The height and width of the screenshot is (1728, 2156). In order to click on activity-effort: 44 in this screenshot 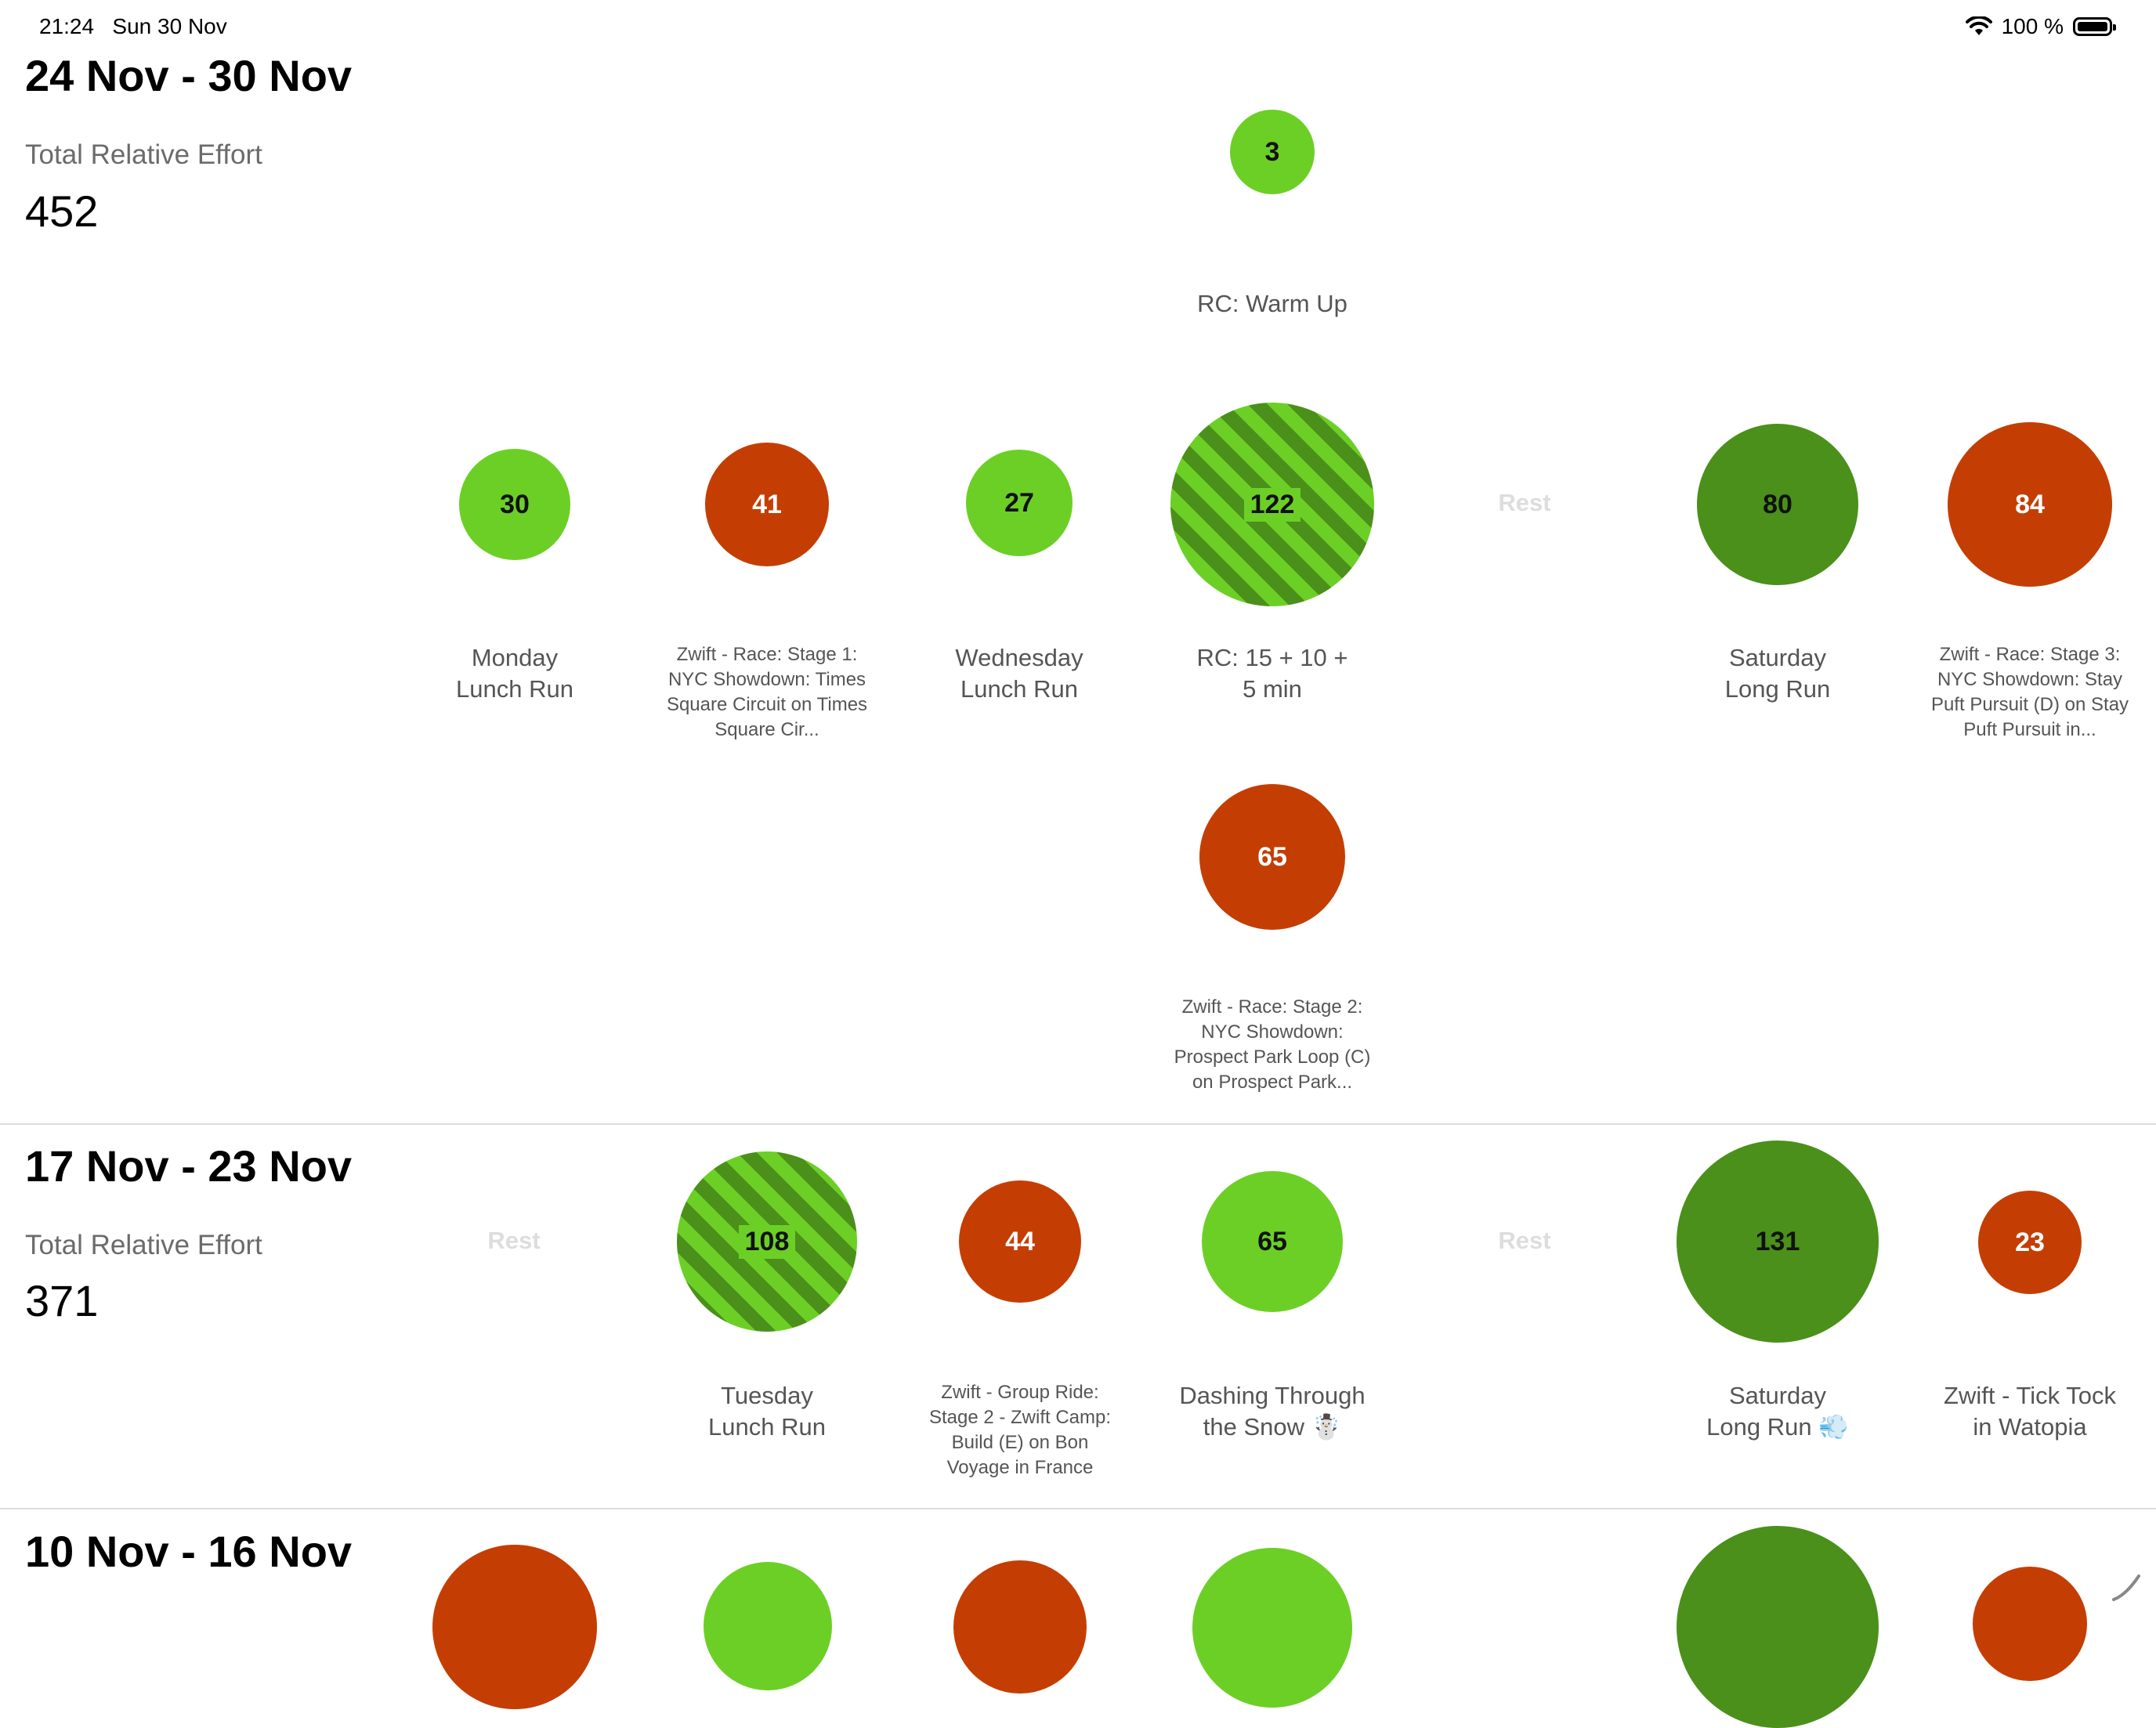, I will do `click(1020, 1241)`.